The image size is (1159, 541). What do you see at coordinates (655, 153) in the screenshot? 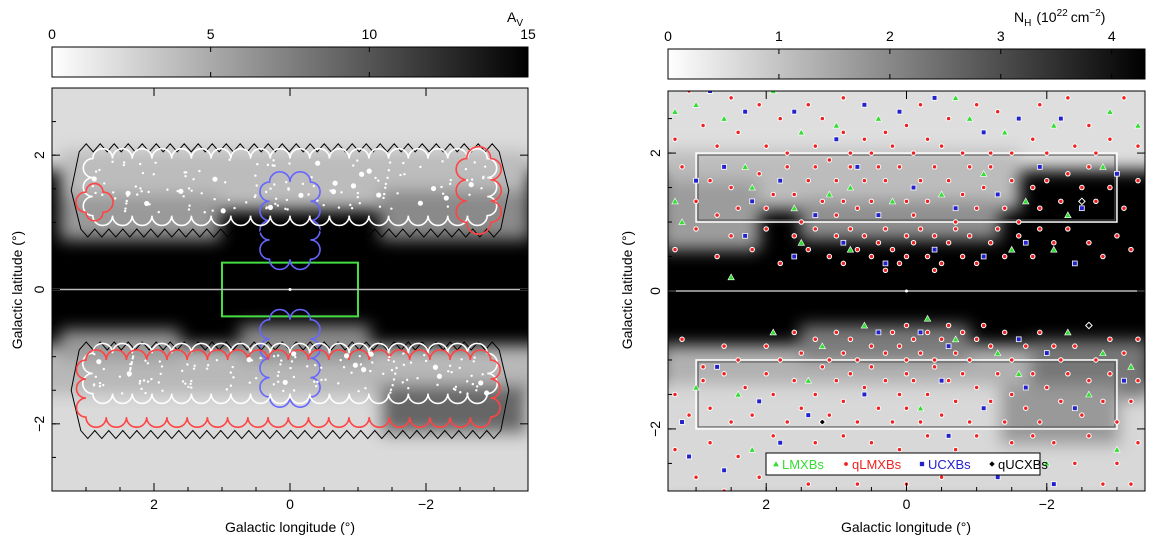
I see `y-tick-label: 2` at bounding box center [655, 153].